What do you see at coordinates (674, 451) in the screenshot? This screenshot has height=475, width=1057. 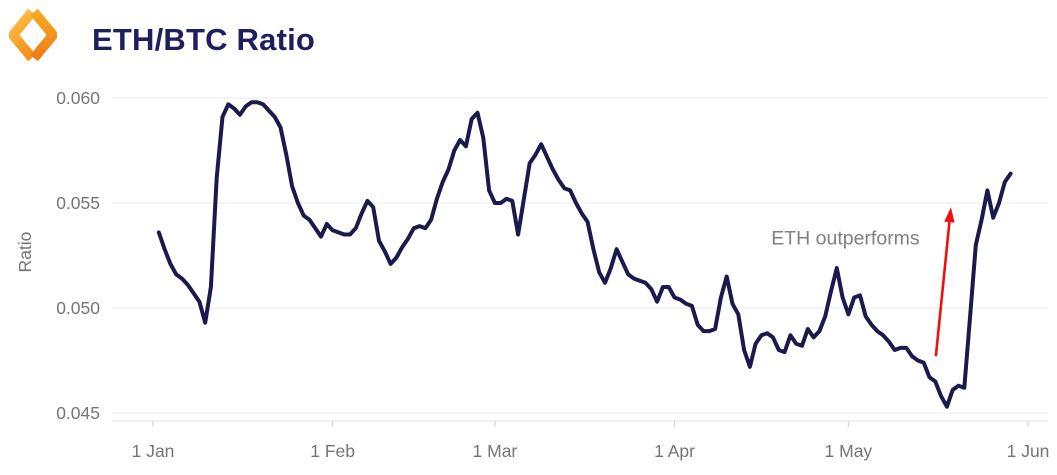 I see `x-tick-label: 1 Apr` at bounding box center [674, 451].